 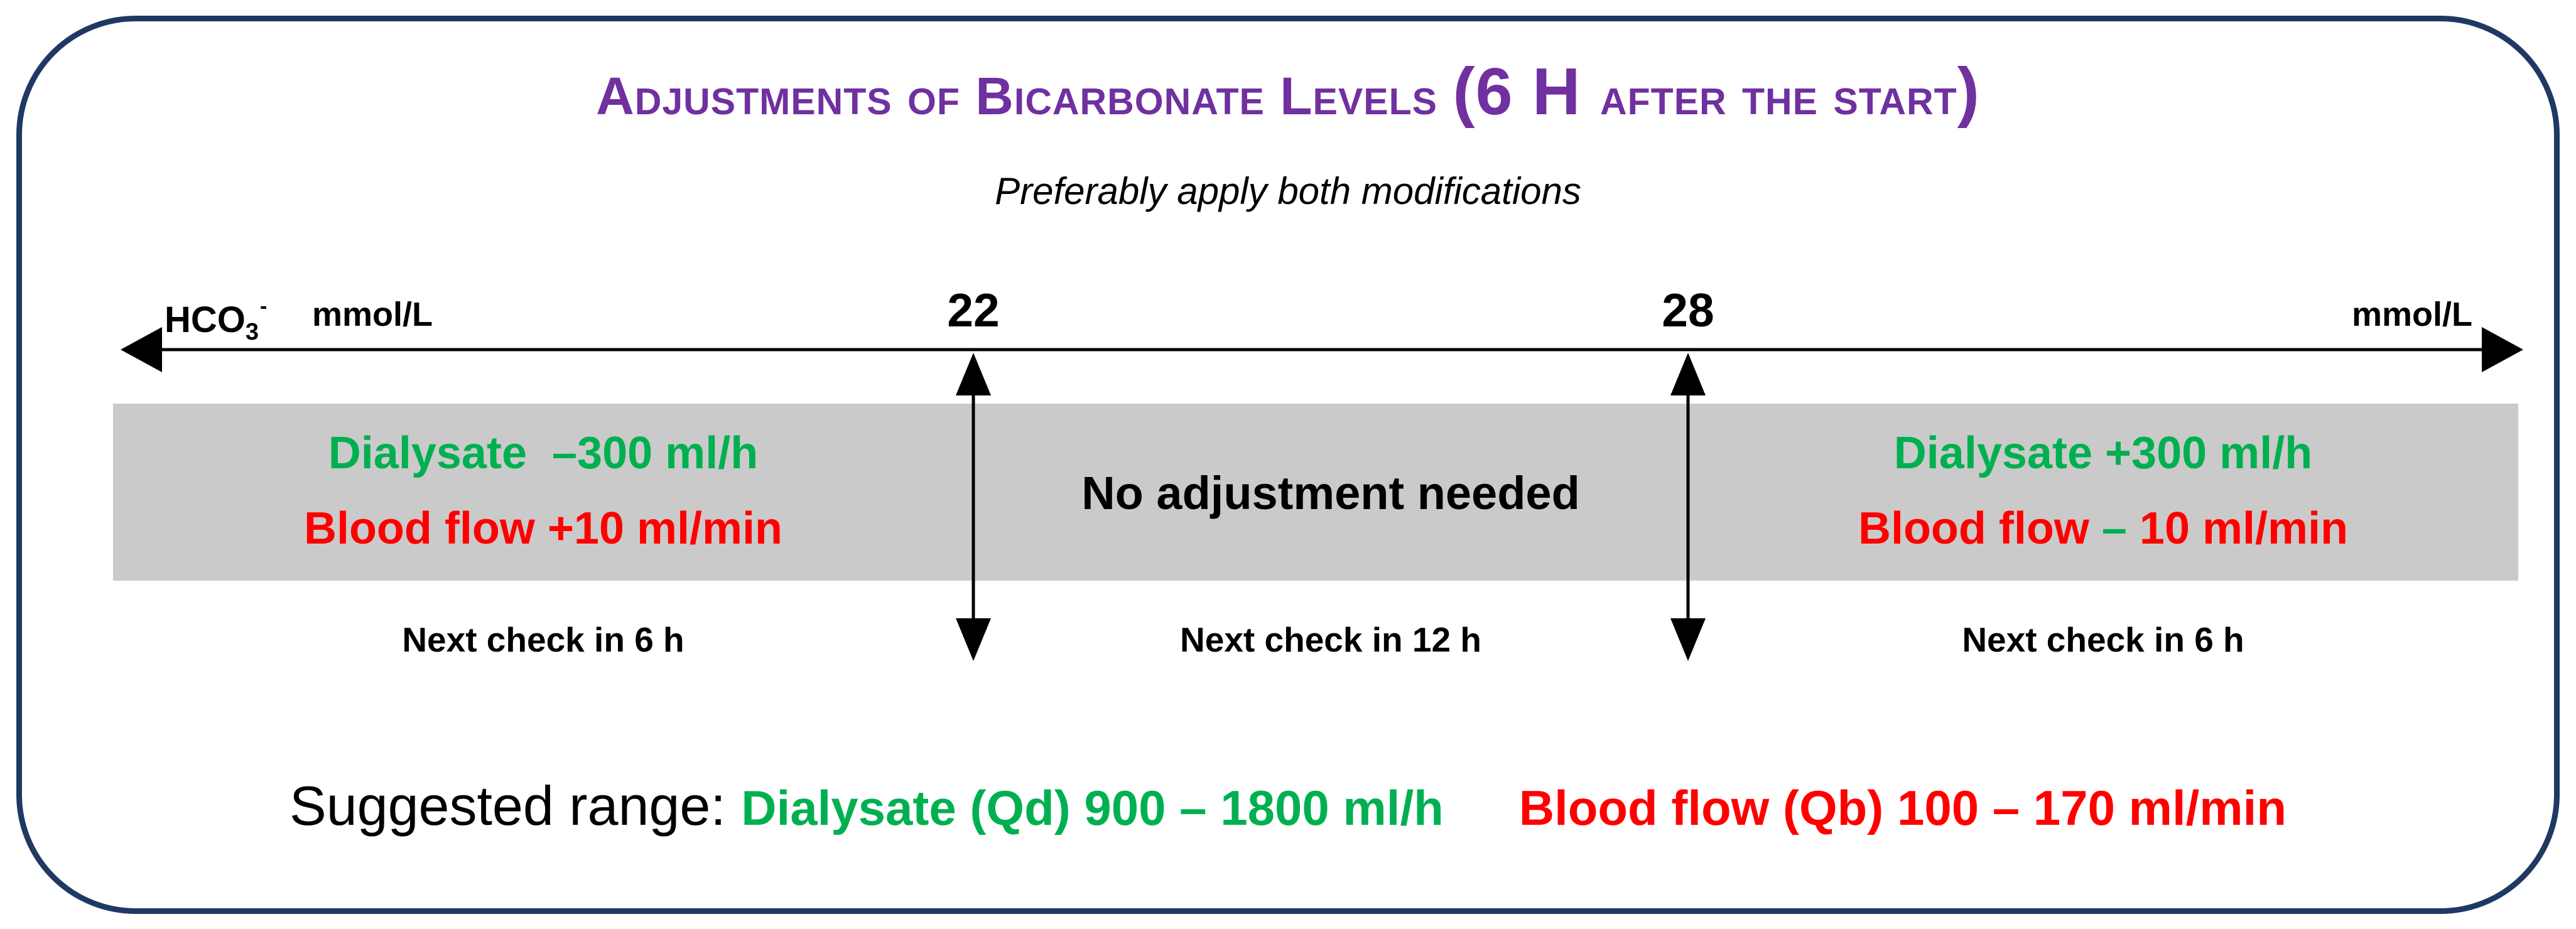 I want to click on title-close-paren: ), so click(x=1969, y=92).